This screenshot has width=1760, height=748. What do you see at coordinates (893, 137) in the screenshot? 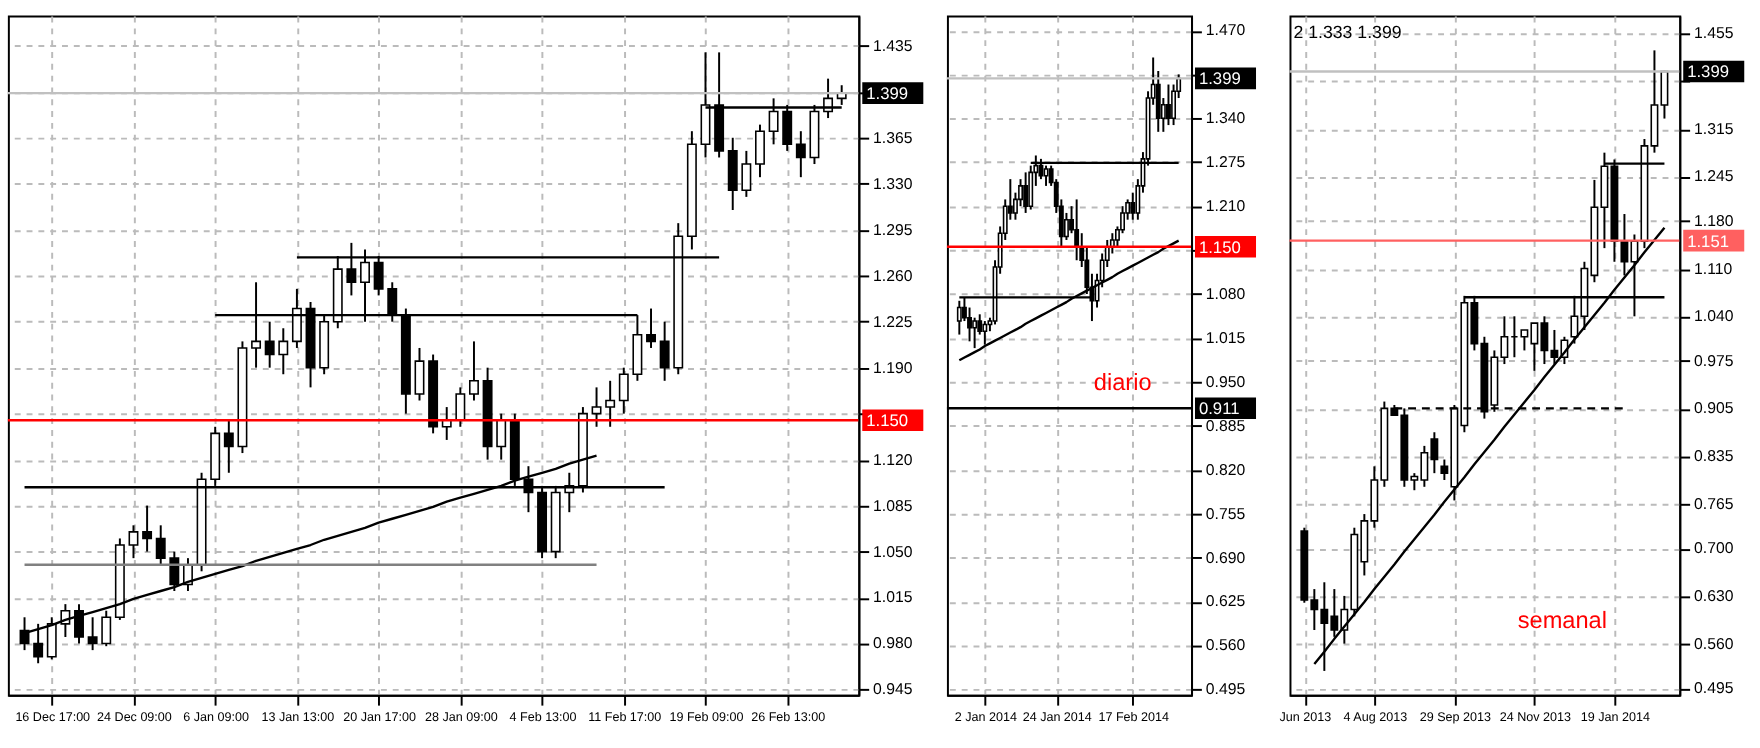
I see `y-tick-label: 1.365` at bounding box center [893, 137].